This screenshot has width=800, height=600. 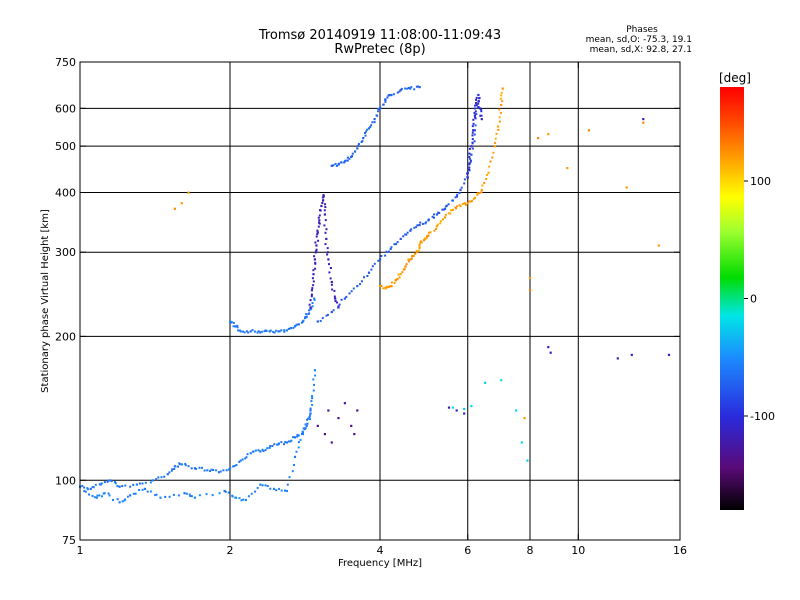 What do you see at coordinates (379, 35) in the screenshot?
I see `chart-title: Tromsø 20140919 11:08:00-11:09:43` at bounding box center [379, 35].